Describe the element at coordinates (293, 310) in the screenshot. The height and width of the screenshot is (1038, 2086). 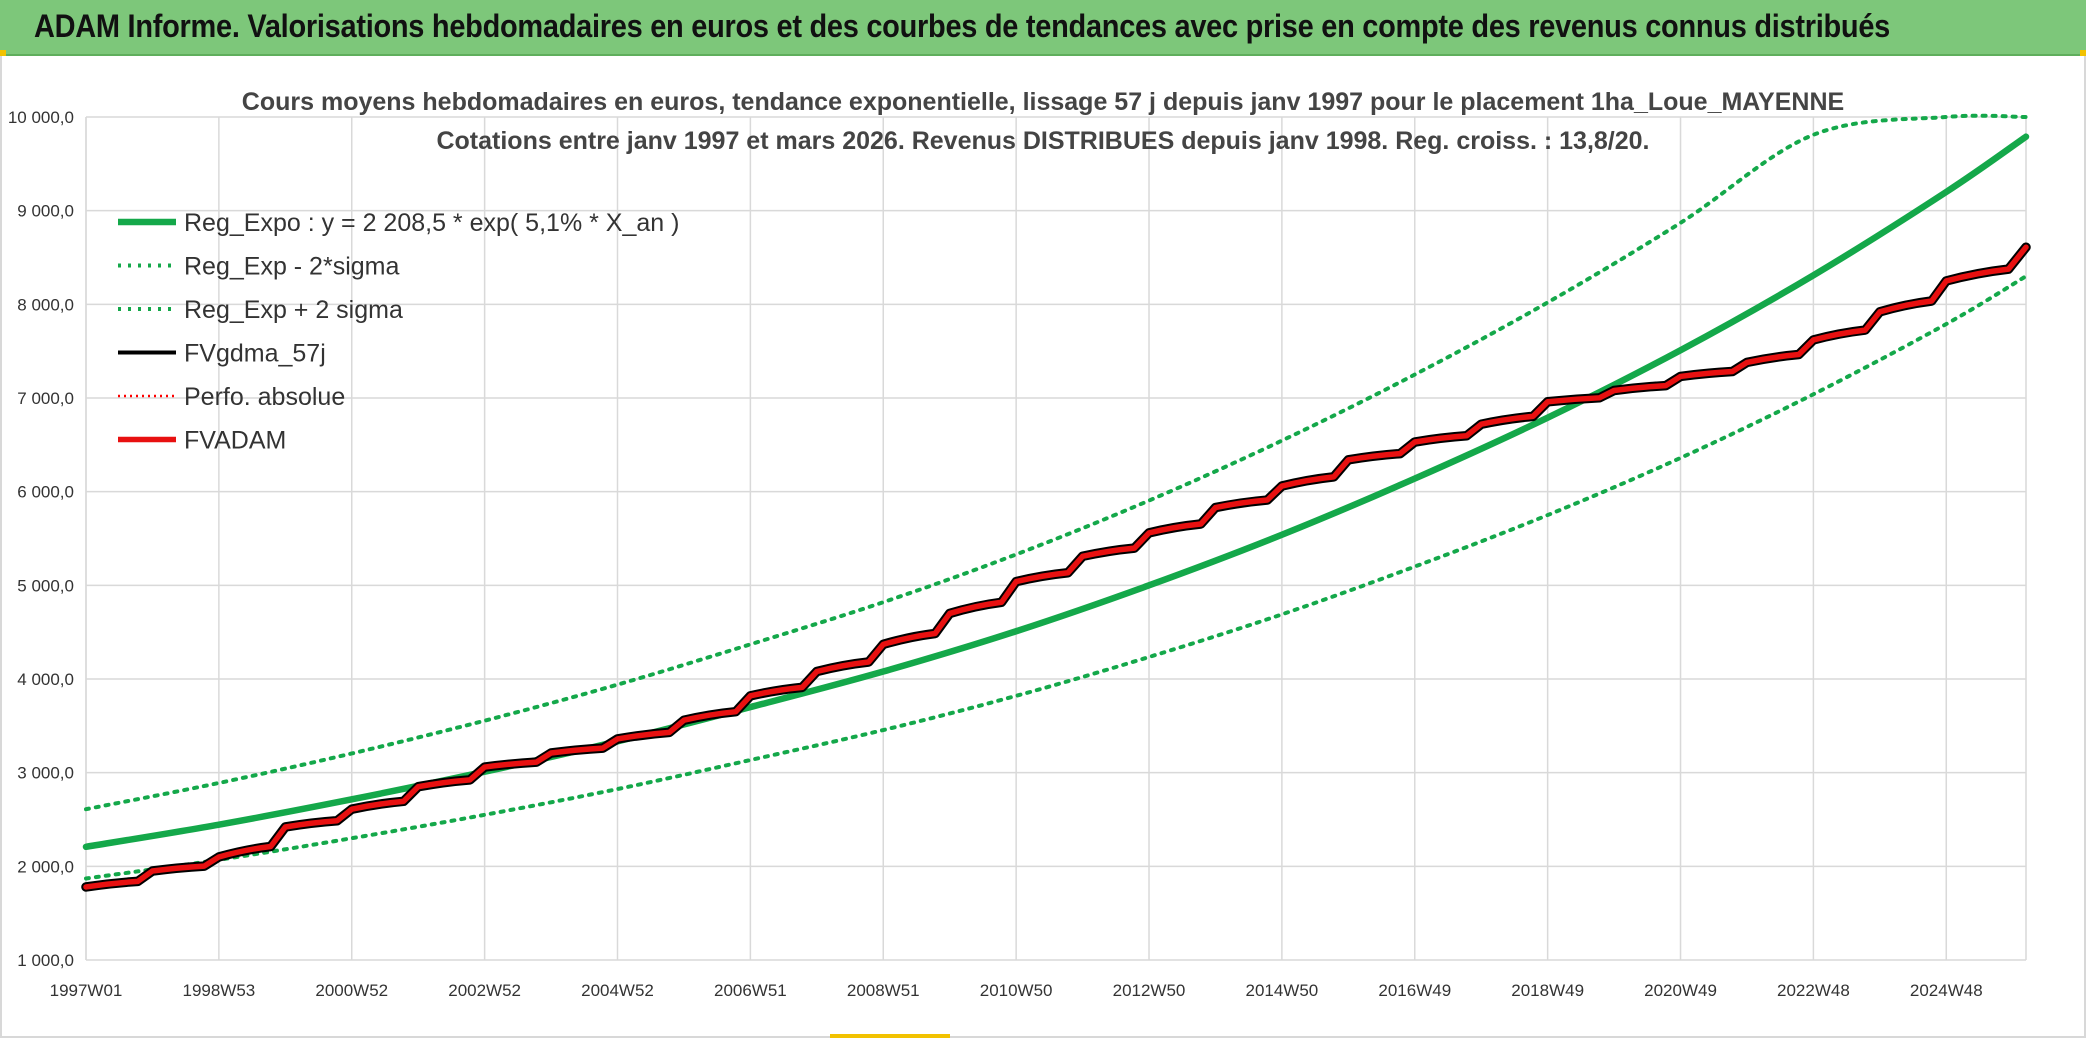
I see `legend-label: Reg_Exp + 2 sigma` at that location.